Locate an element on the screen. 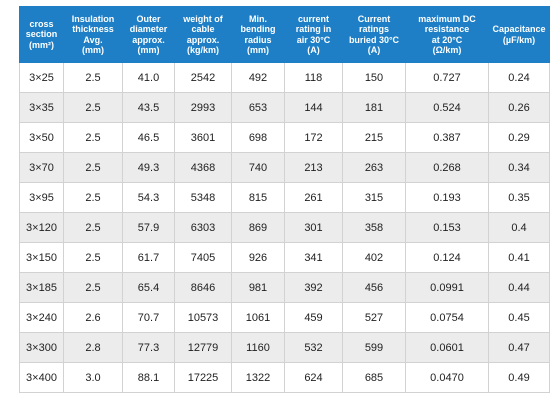  table-cell: 10573 is located at coordinates (203, 317).